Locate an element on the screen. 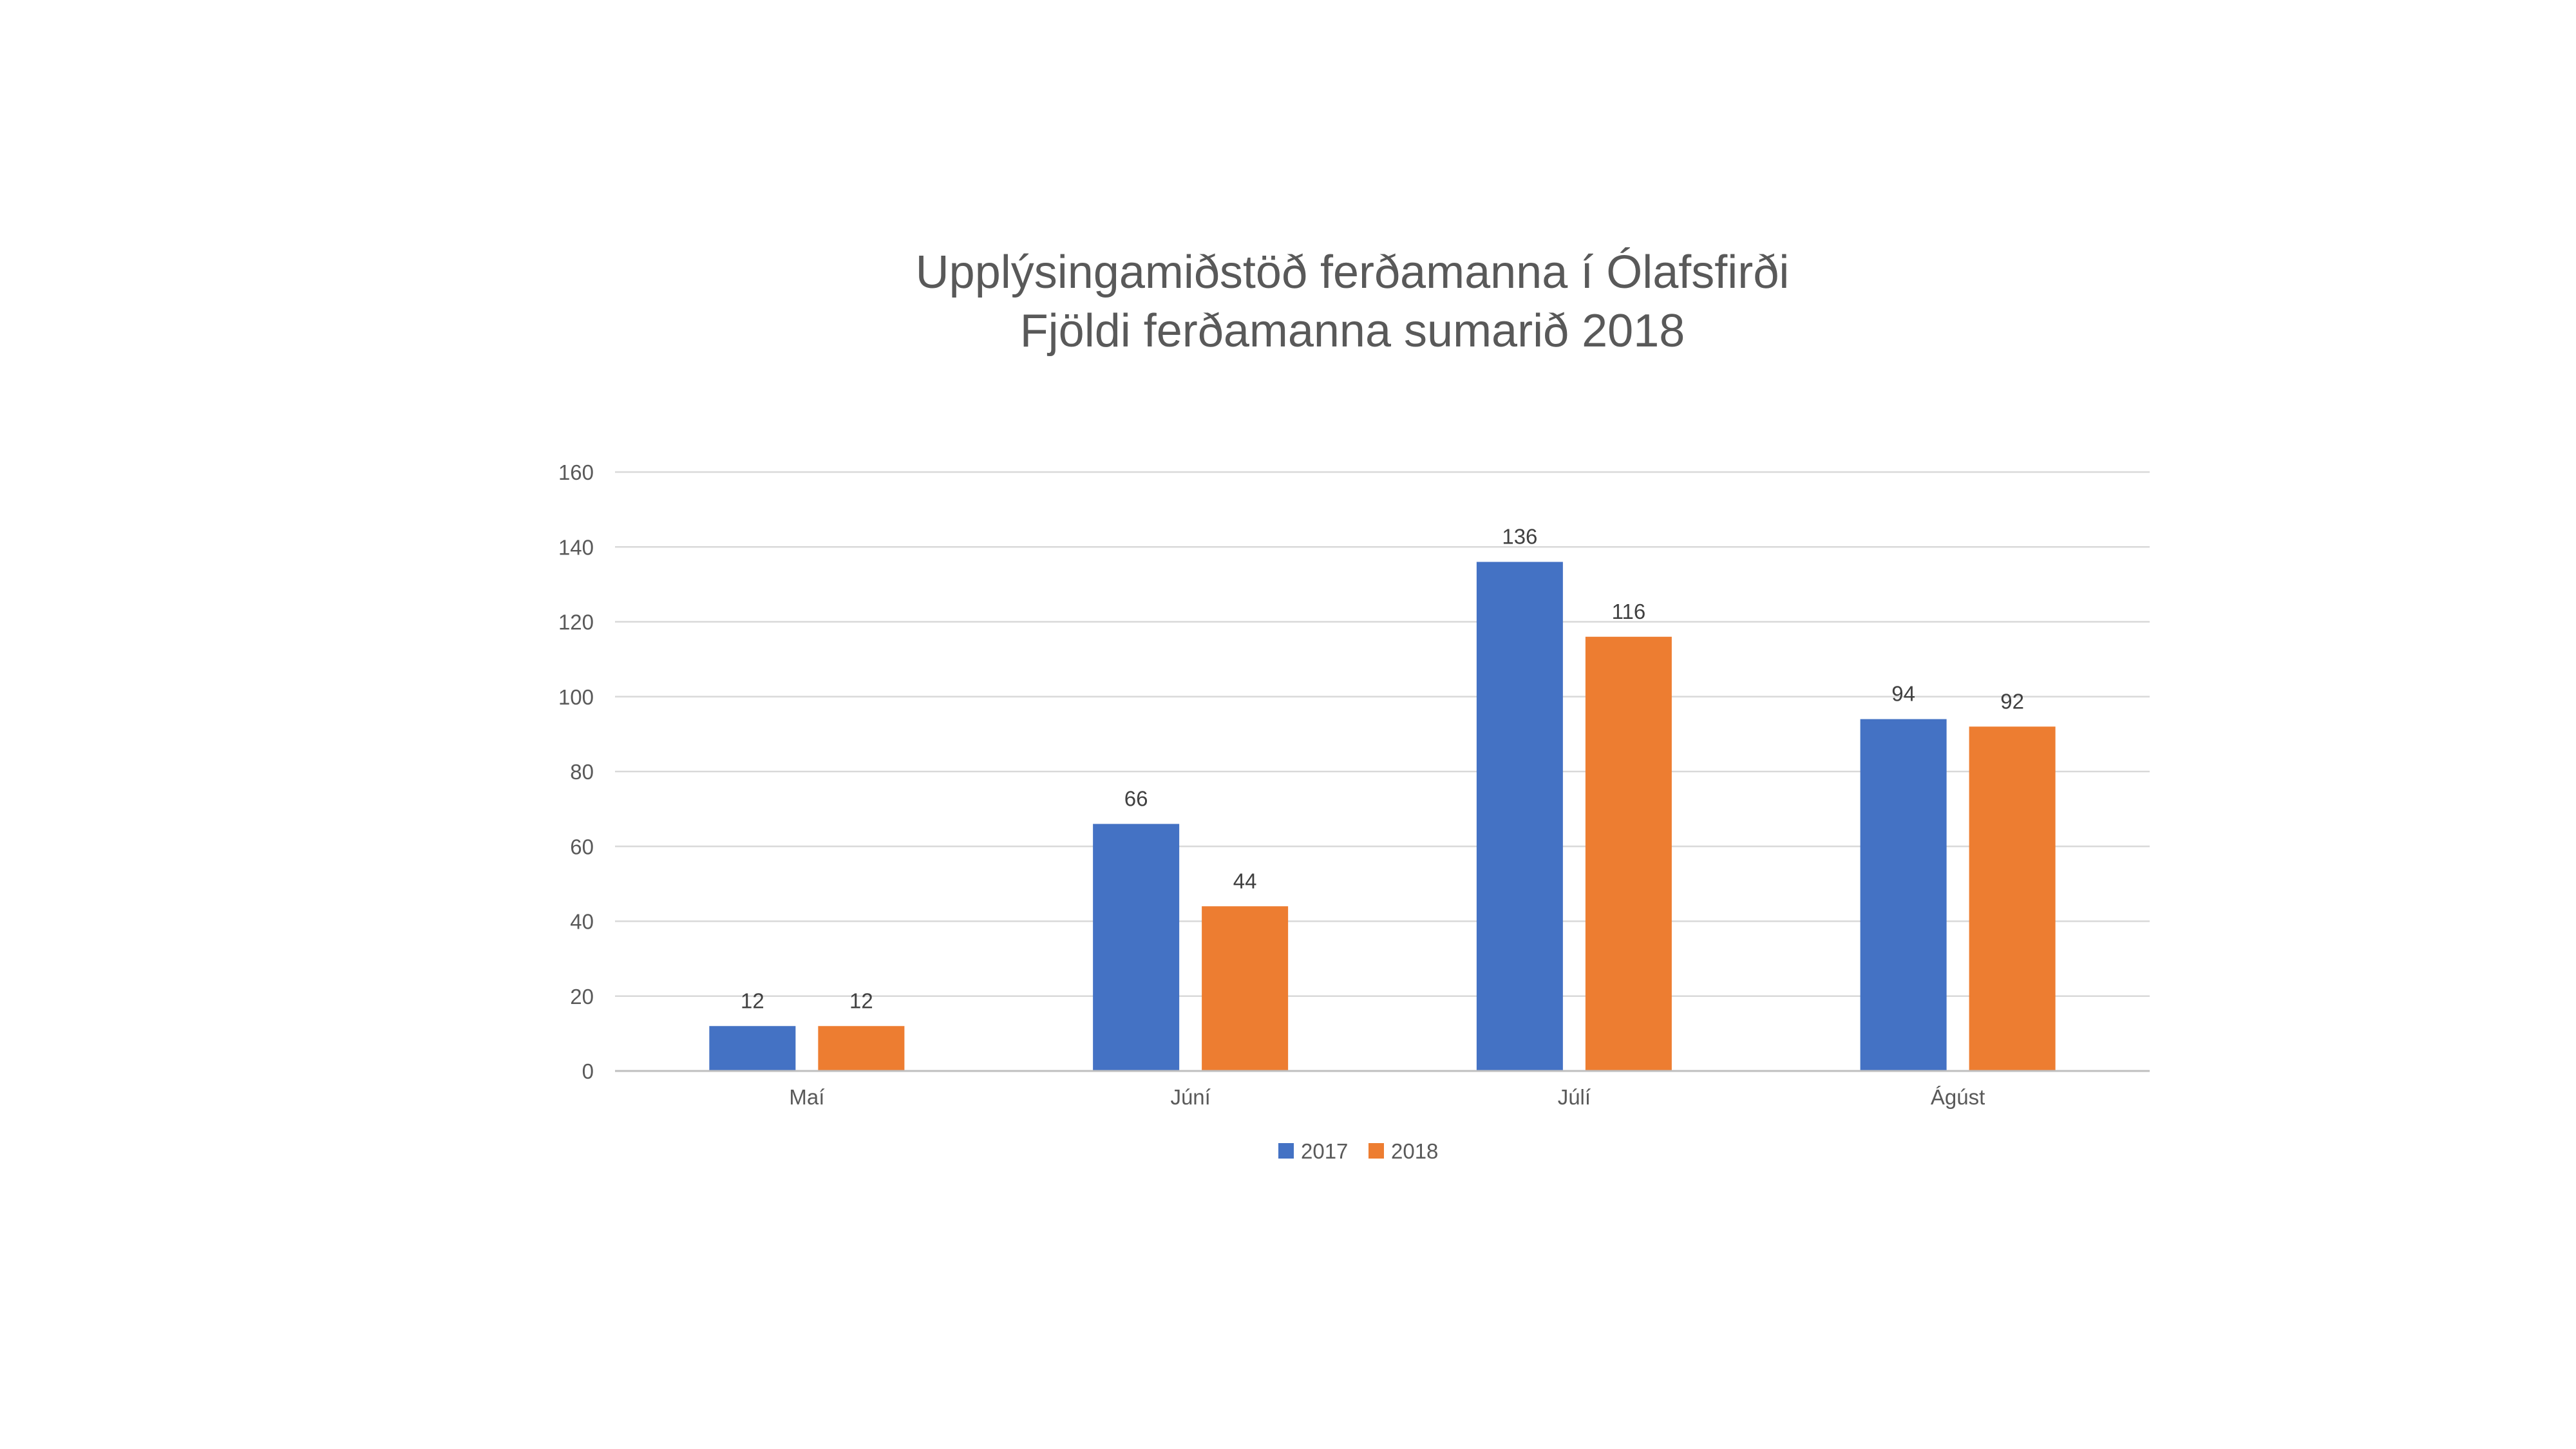  legend-label-2018: 2018 is located at coordinates (1415, 1151).